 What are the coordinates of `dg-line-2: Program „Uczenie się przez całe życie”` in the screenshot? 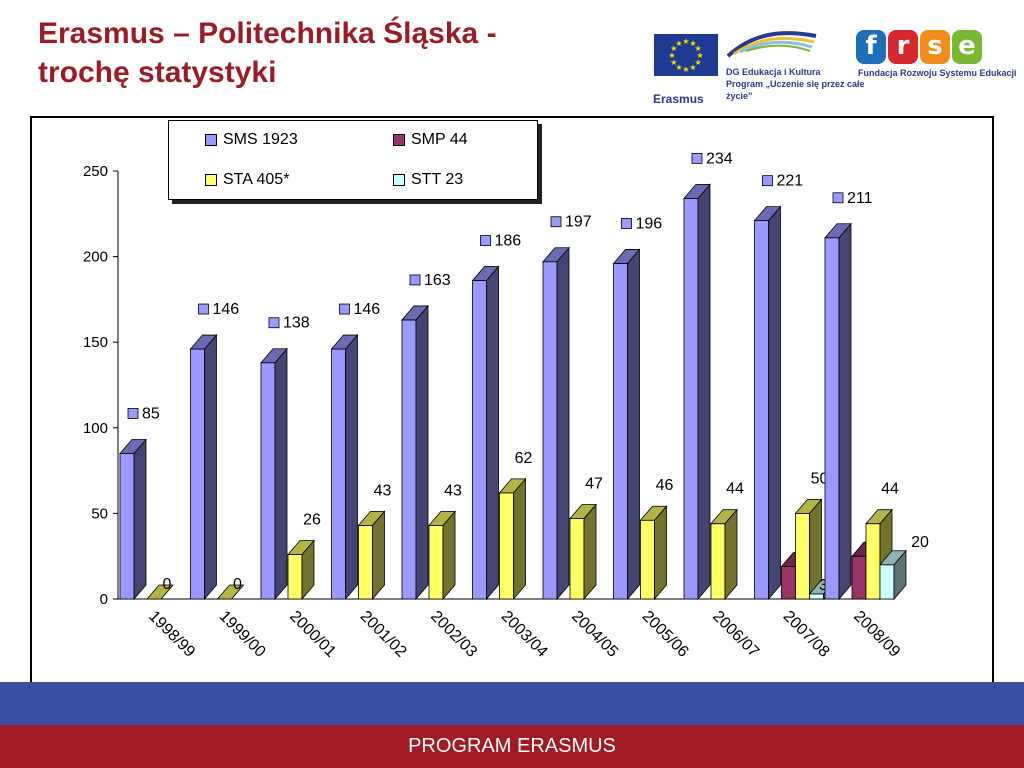 It's located at (795, 90).